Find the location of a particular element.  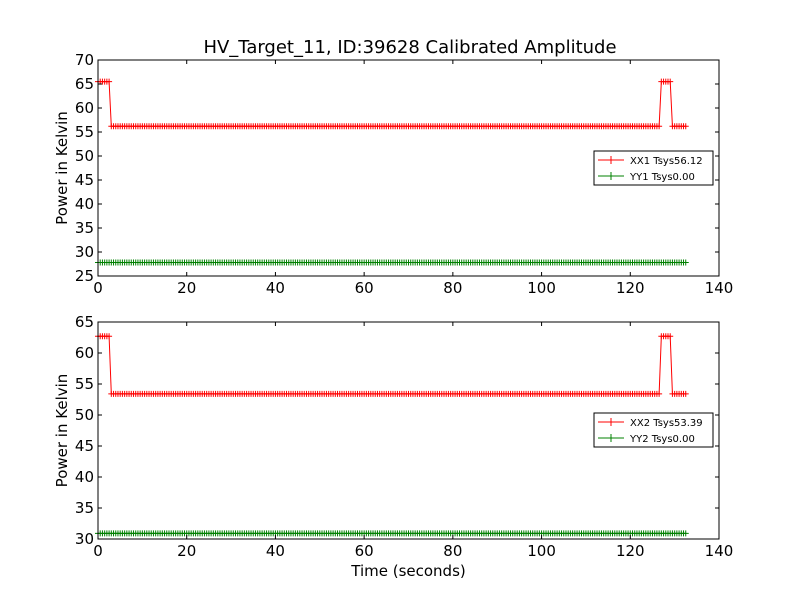

legend: XX2 Tsys53.39 YY2 Tsys0.00 is located at coordinates (653, 430).